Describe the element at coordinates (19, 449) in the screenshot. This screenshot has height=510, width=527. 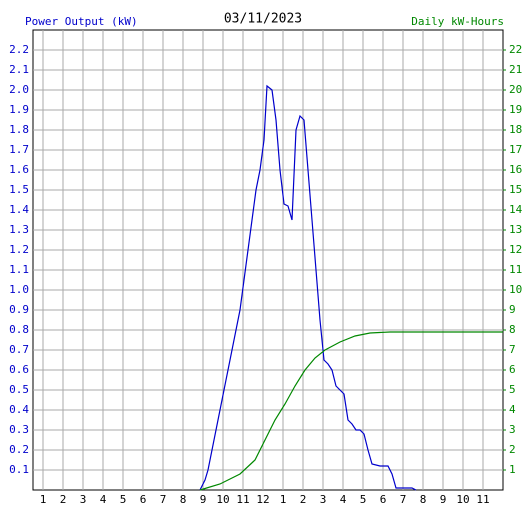
I see `y-tick-label: 0.2` at that location.